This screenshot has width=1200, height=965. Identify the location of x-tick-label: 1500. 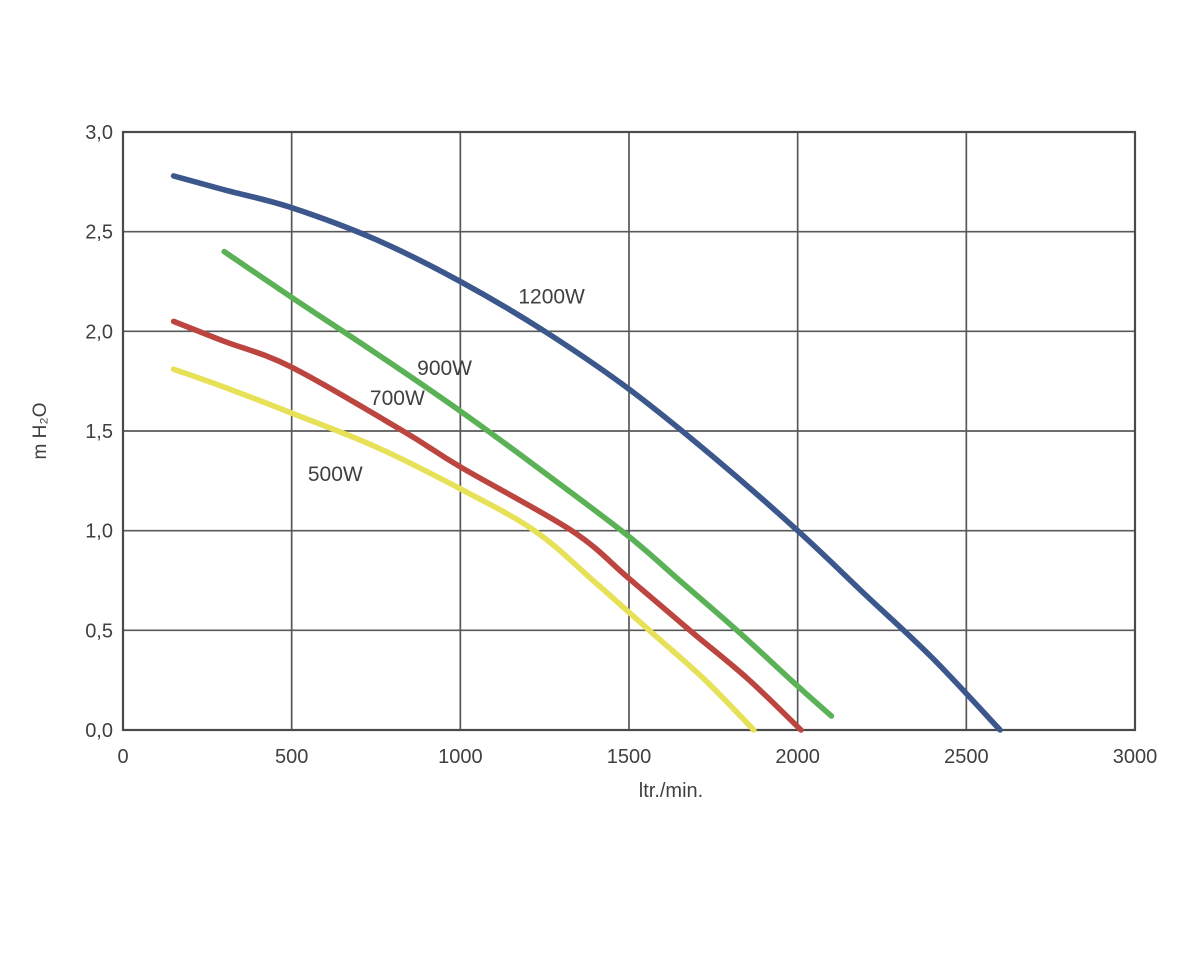
(629, 757).